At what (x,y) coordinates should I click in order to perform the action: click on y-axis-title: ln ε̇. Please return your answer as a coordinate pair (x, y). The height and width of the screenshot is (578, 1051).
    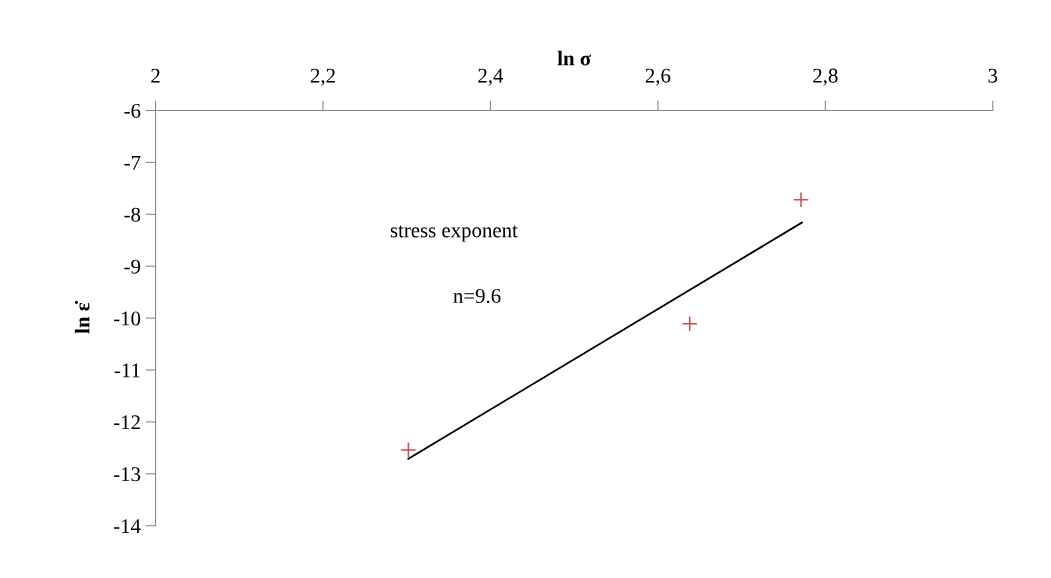
    Looking at the image, I should click on (82, 317).